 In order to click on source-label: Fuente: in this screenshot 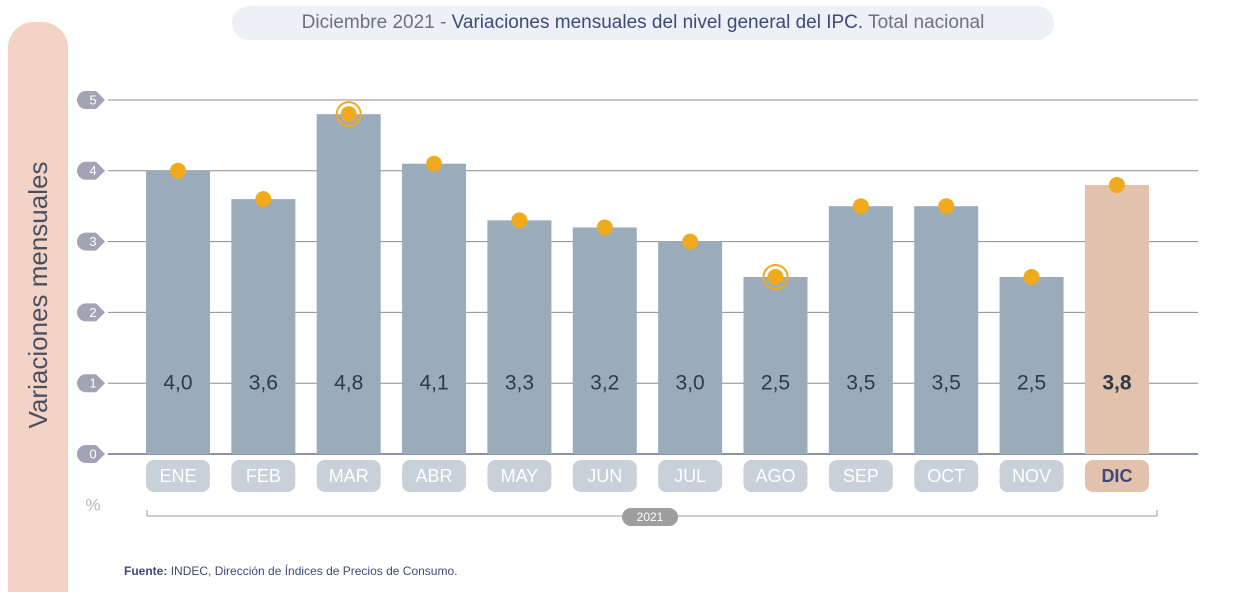, I will do `click(145, 571)`.